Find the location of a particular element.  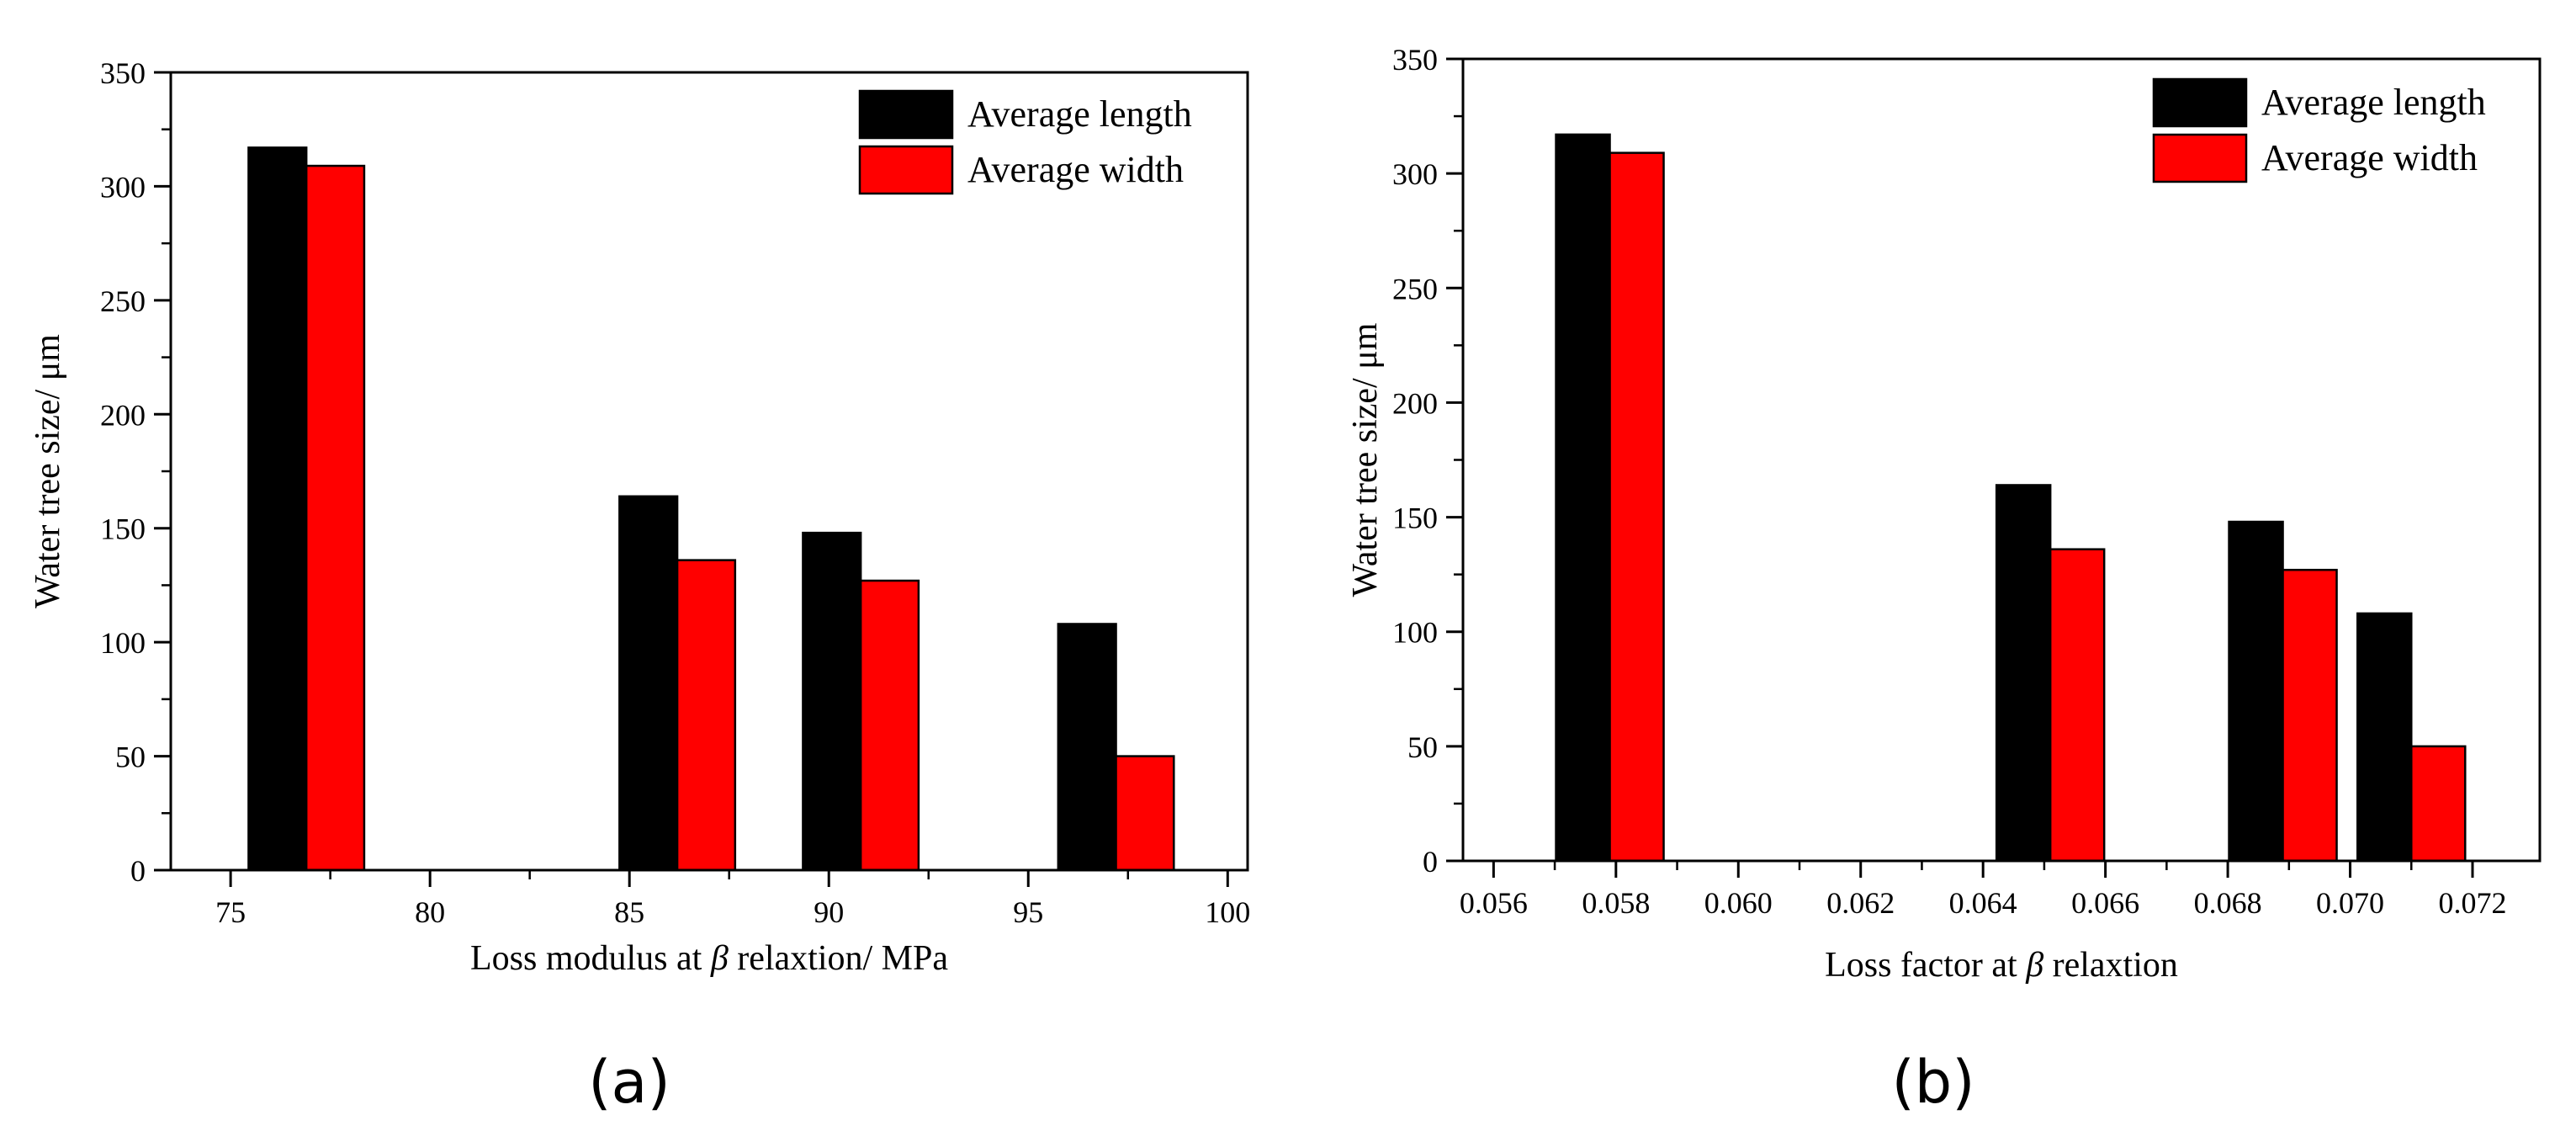

x-tick-label: 0.060 is located at coordinates (1739, 903).